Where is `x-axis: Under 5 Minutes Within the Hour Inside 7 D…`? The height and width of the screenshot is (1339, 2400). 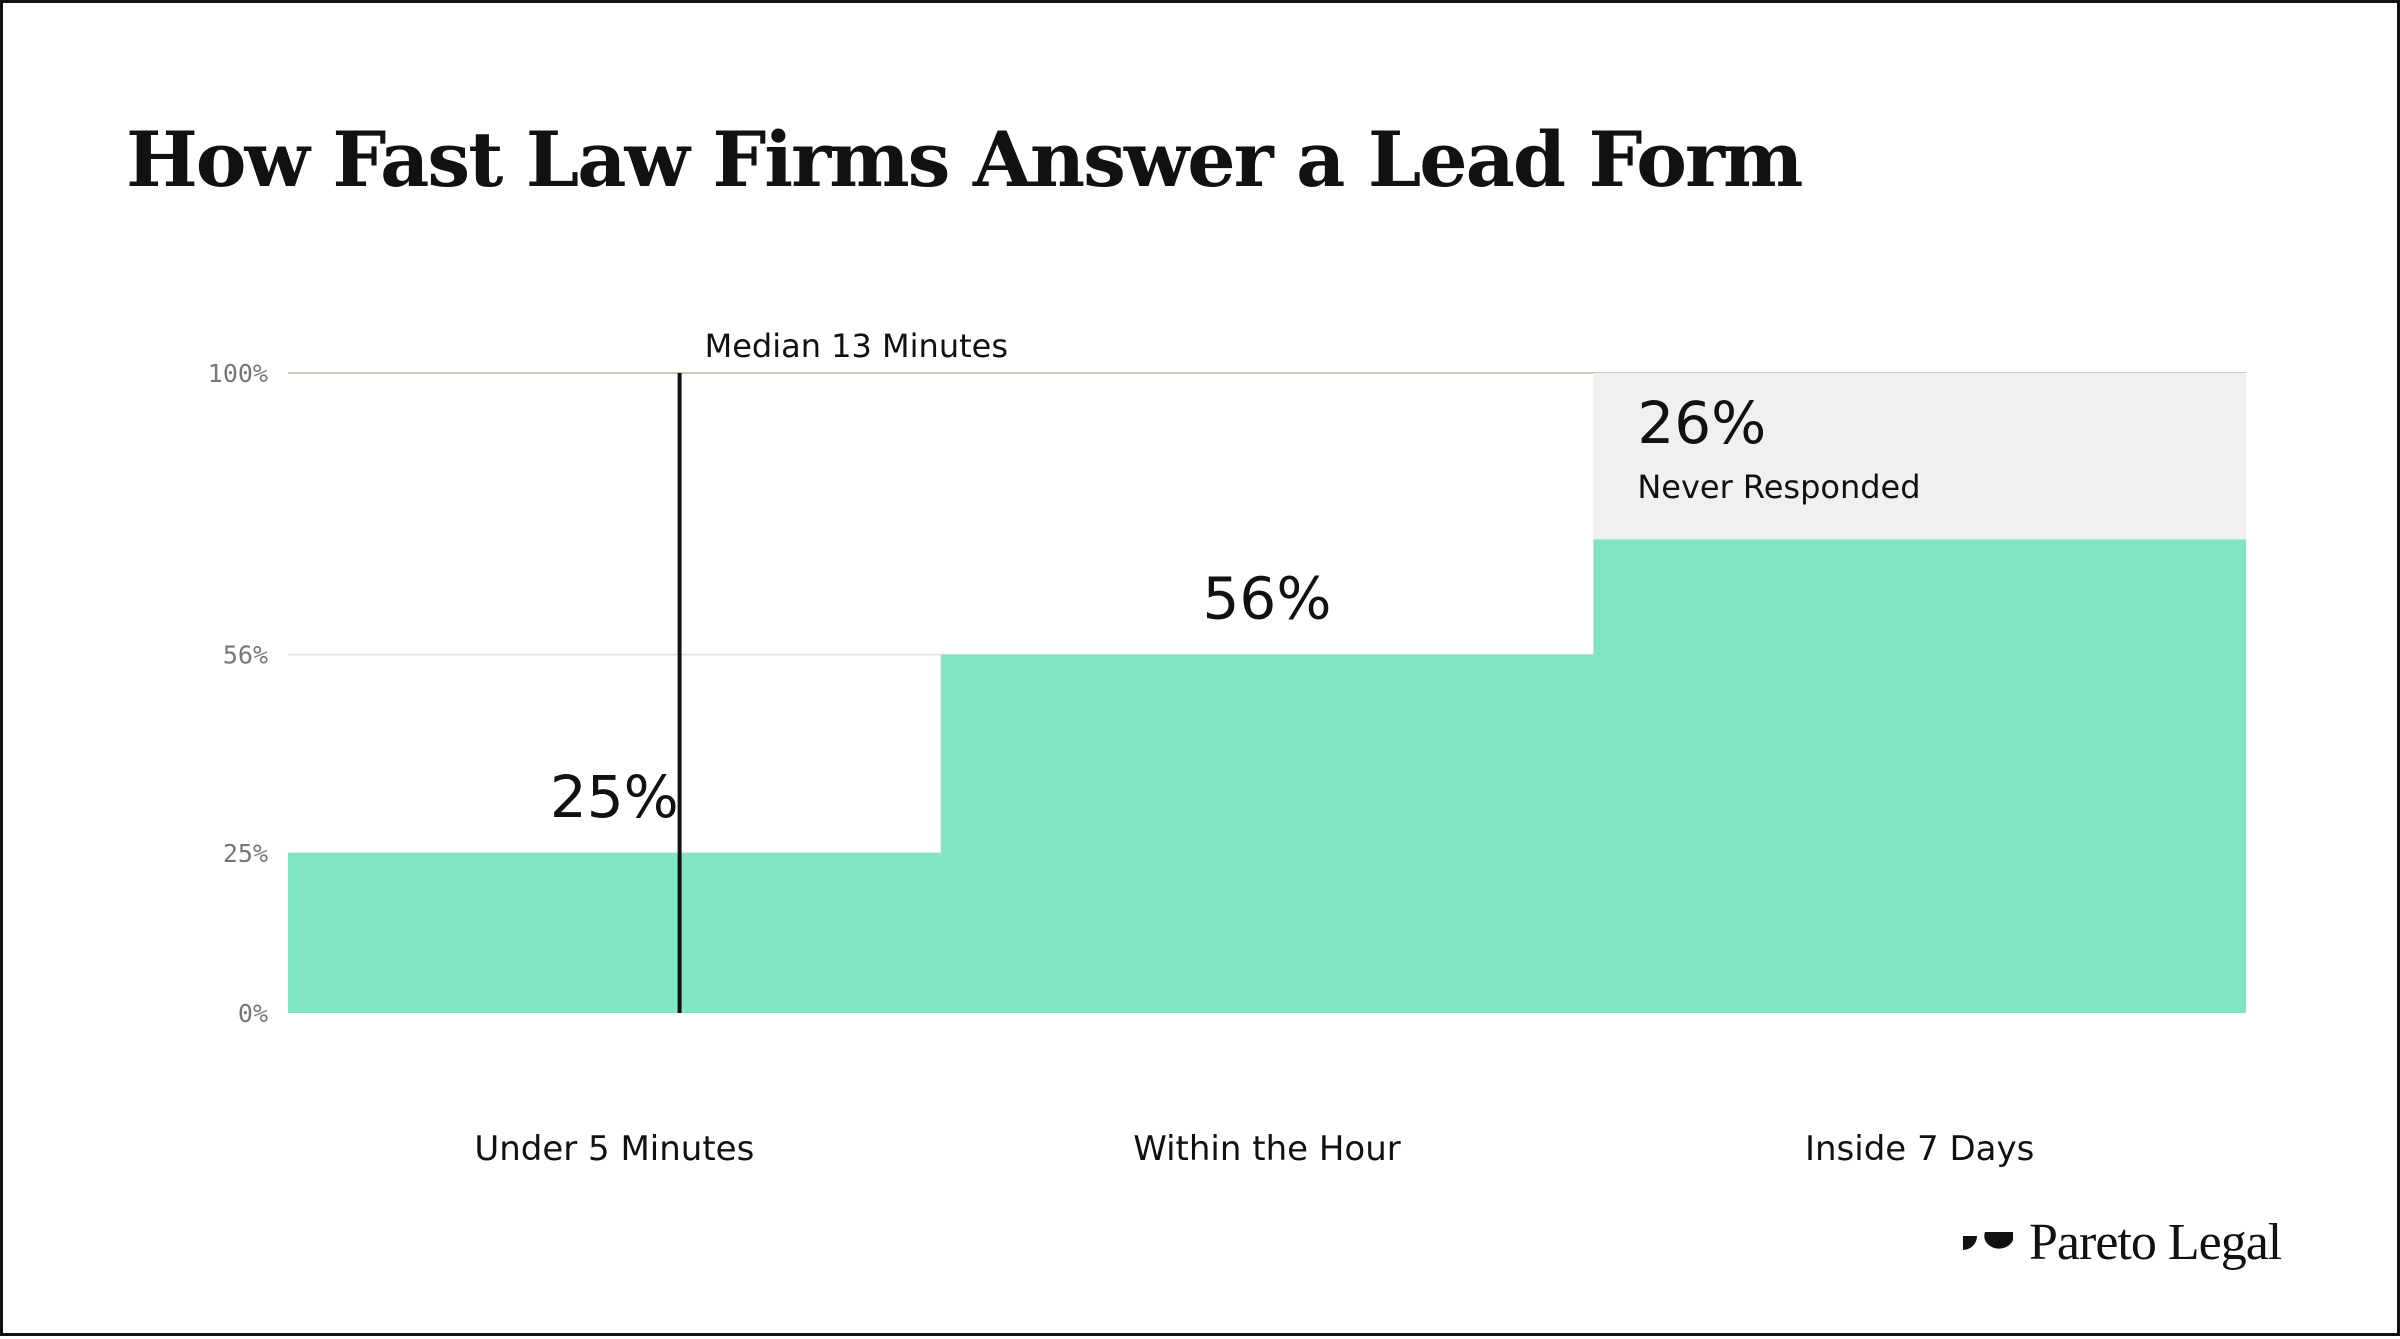
x-axis: Under 5 Minutes Within the Hour Inside 7 D… is located at coordinates (1254, 1149).